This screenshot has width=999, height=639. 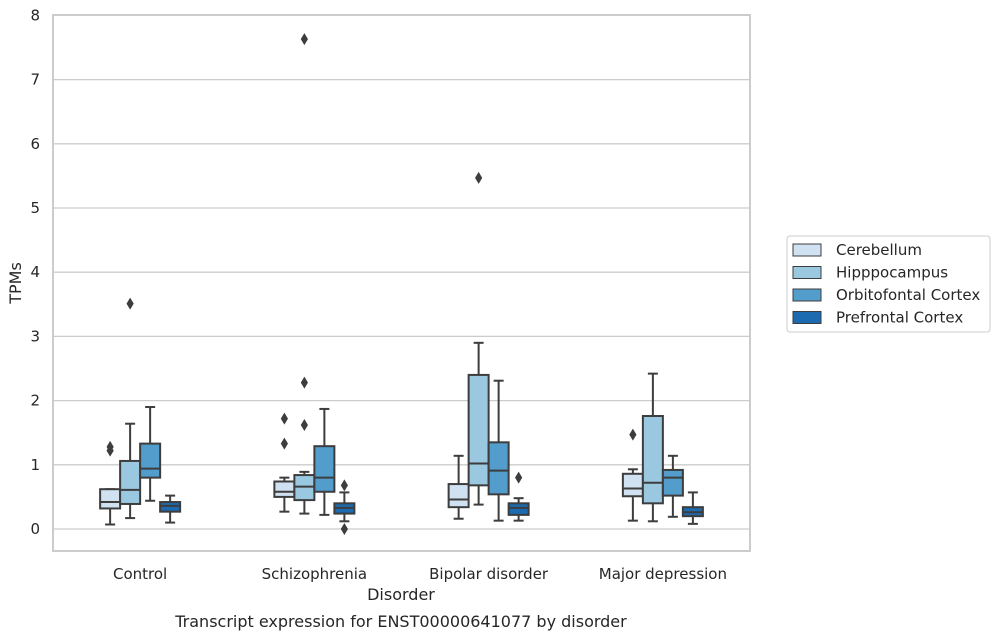 I want to click on x-tick-label: Major depression, so click(x=663, y=574).